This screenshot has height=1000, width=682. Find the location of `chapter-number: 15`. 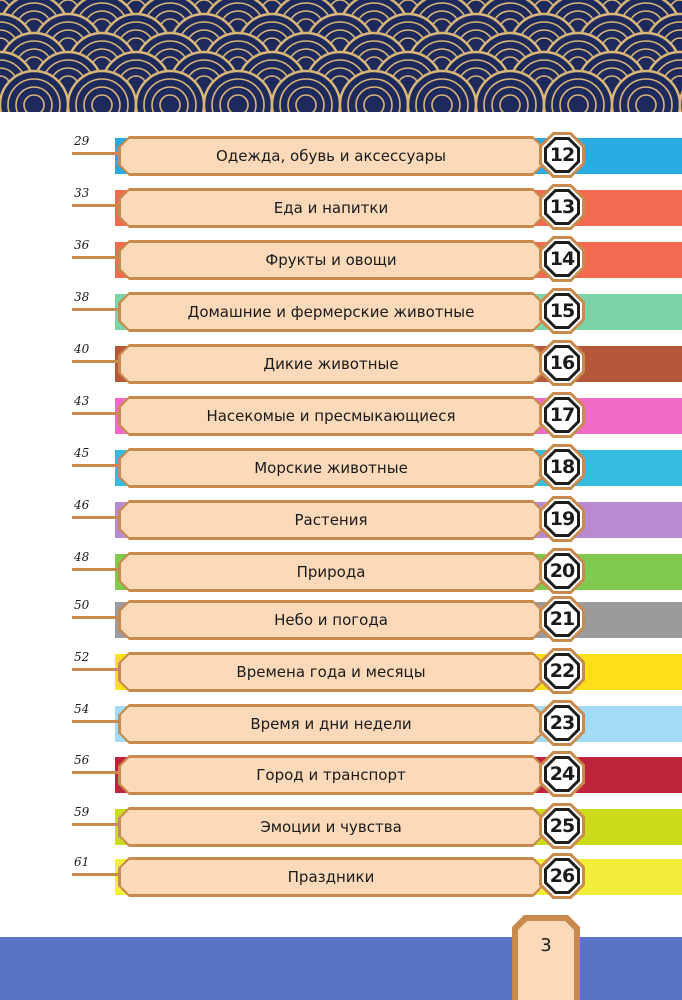

chapter-number: 15 is located at coordinates (562, 311).